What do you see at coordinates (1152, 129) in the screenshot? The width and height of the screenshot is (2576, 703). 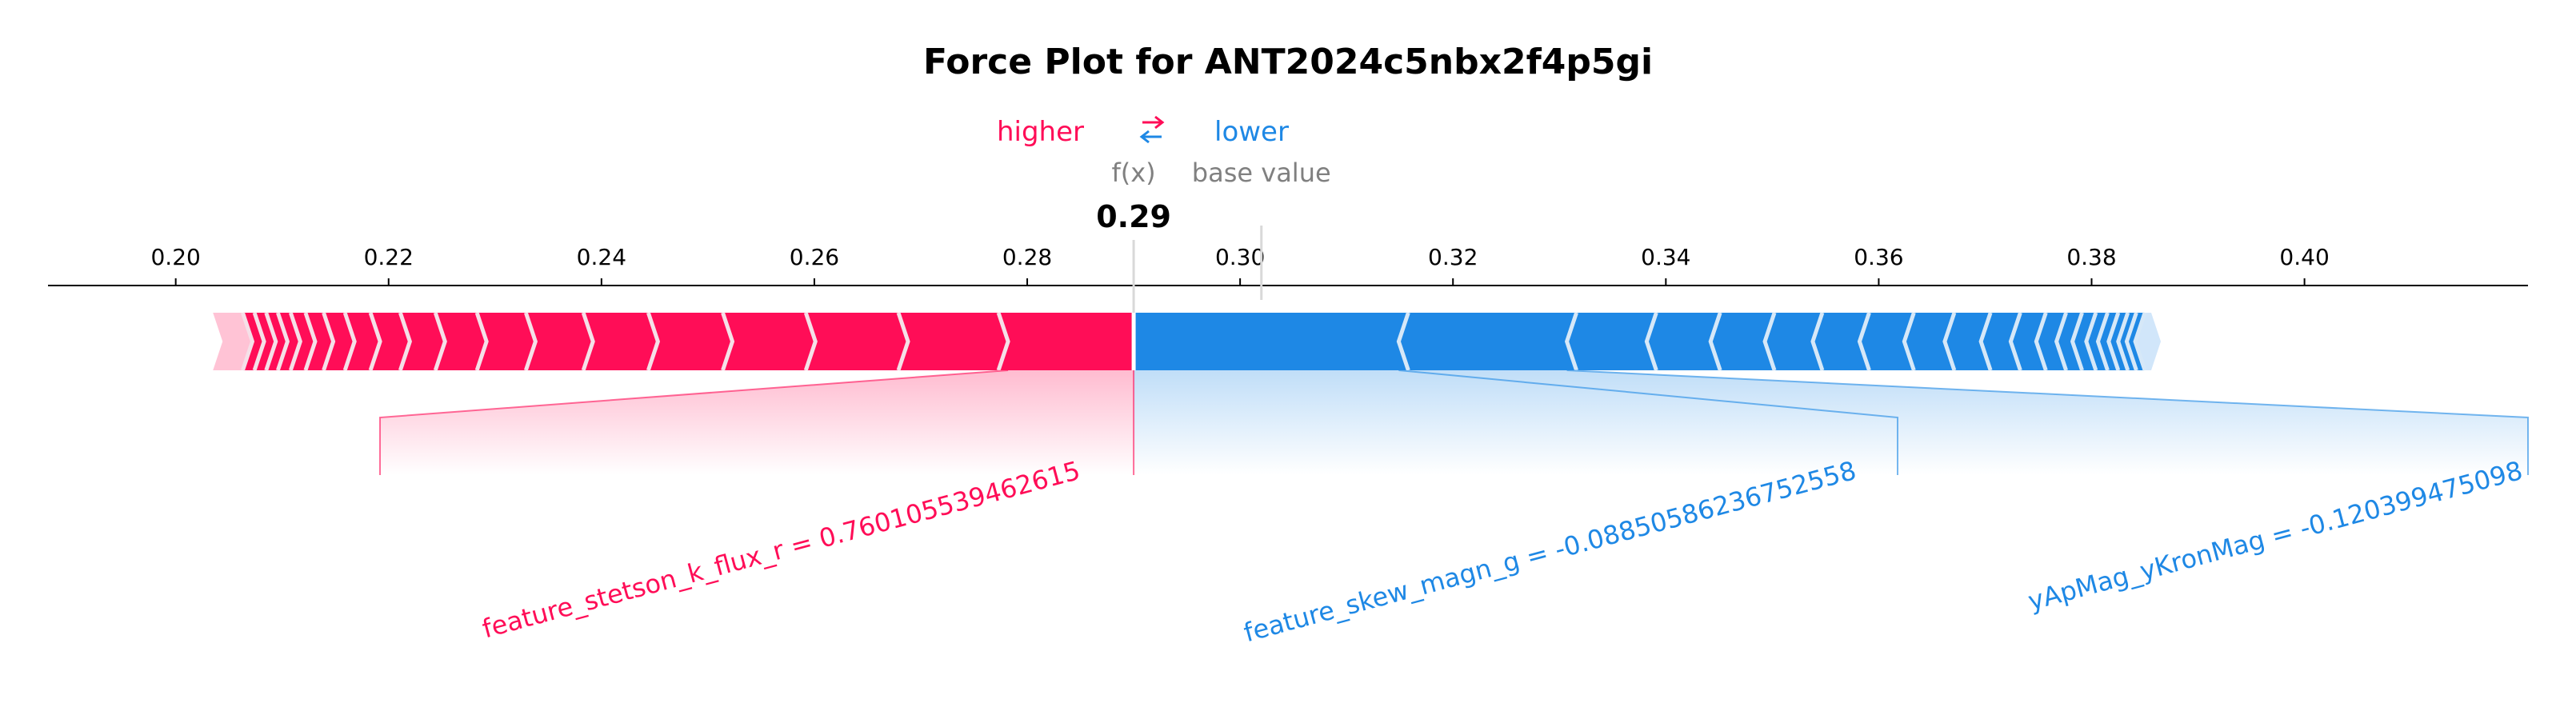 I see `swap-arrows-icon` at bounding box center [1152, 129].